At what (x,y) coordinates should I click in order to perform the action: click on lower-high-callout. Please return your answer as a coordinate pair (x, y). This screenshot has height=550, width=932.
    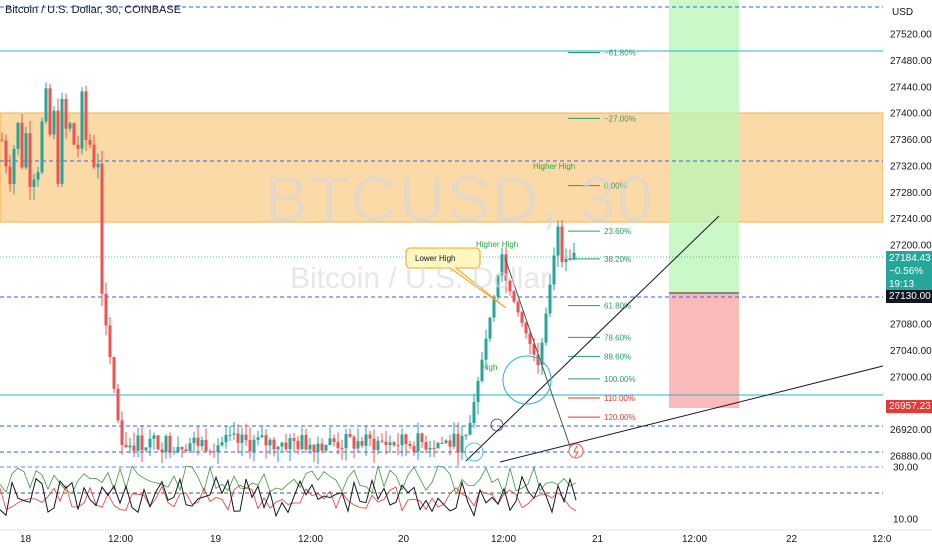
    Looking at the image, I should click on (456, 278).